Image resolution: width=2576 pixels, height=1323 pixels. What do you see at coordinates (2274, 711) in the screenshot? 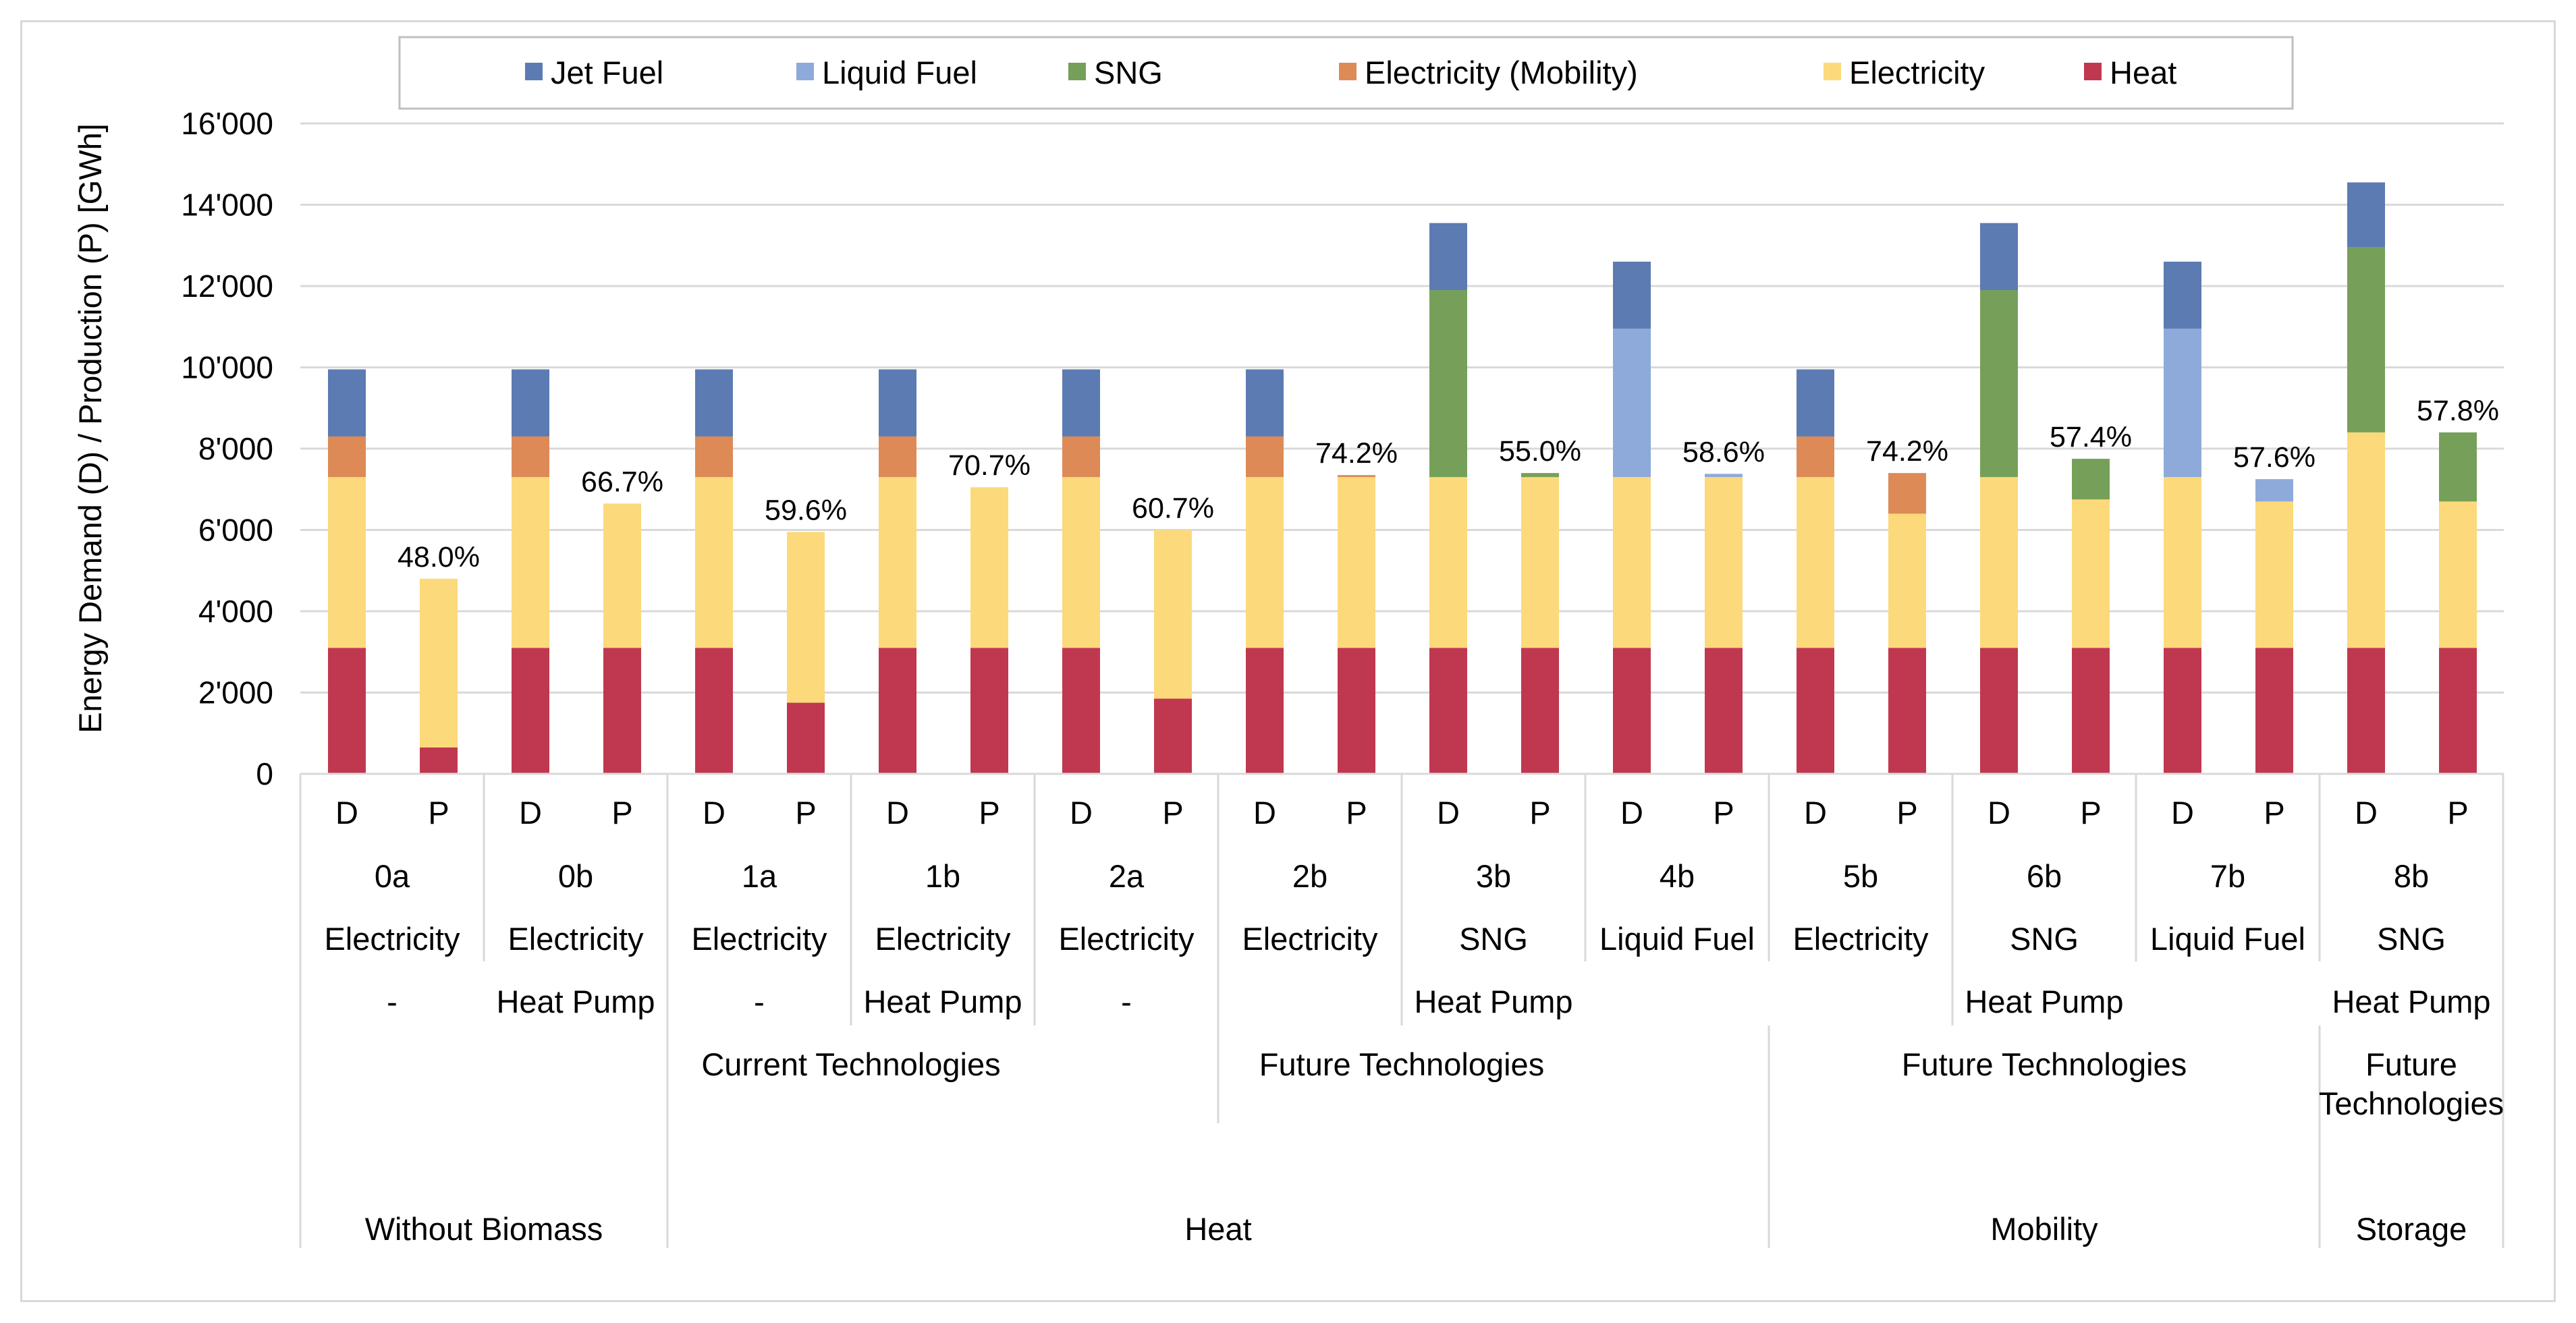
I see `bar-7b-P-heat` at bounding box center [2274, 711].